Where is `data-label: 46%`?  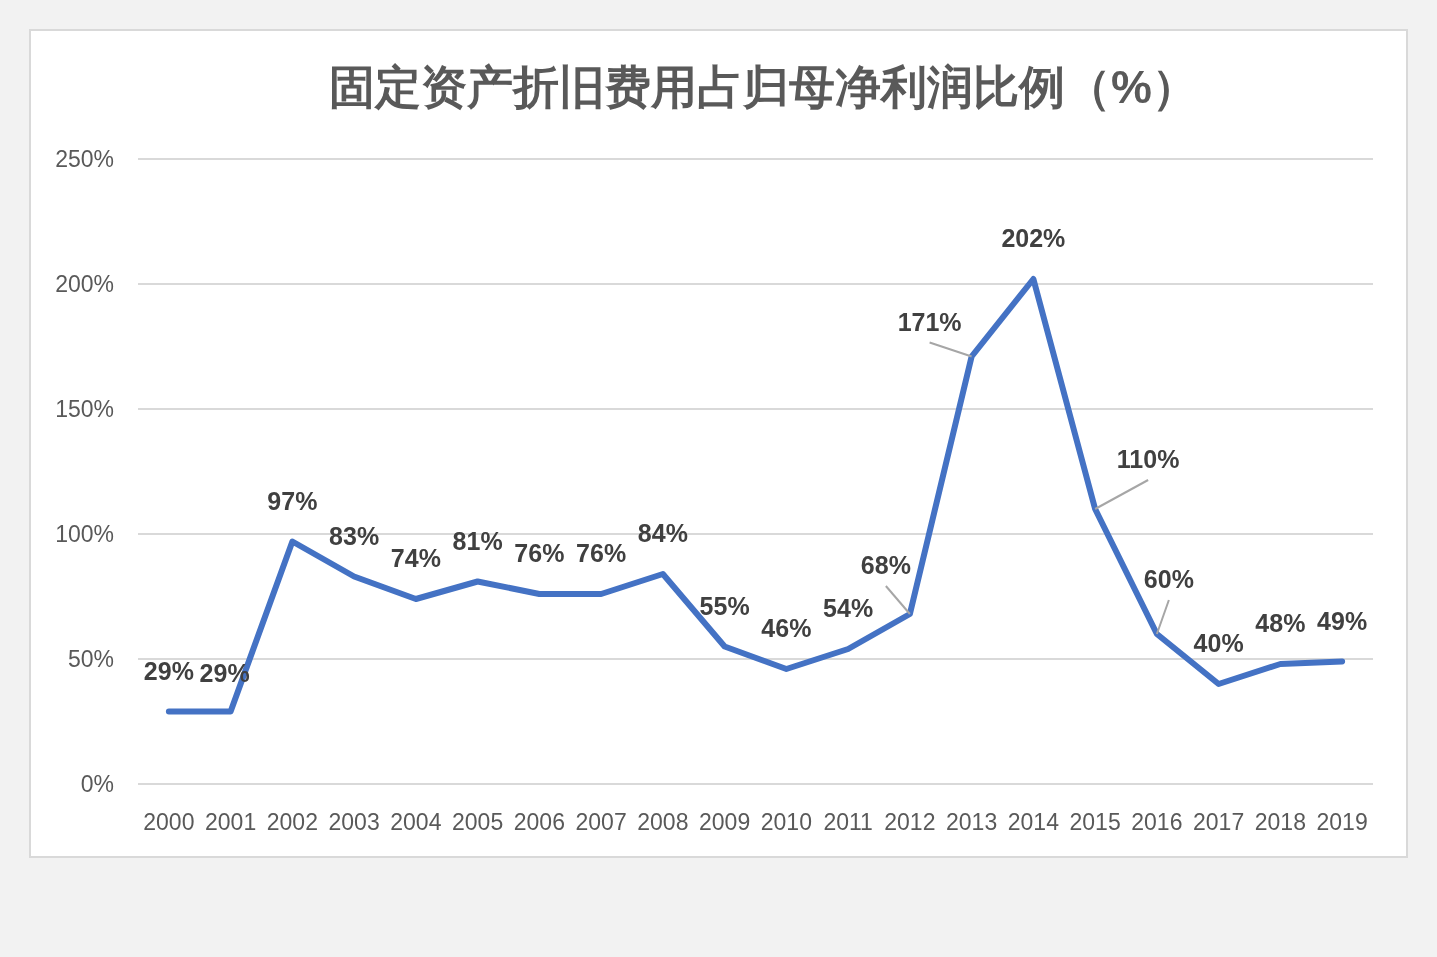
data-label: 46% is located at coordinates (786, 628).